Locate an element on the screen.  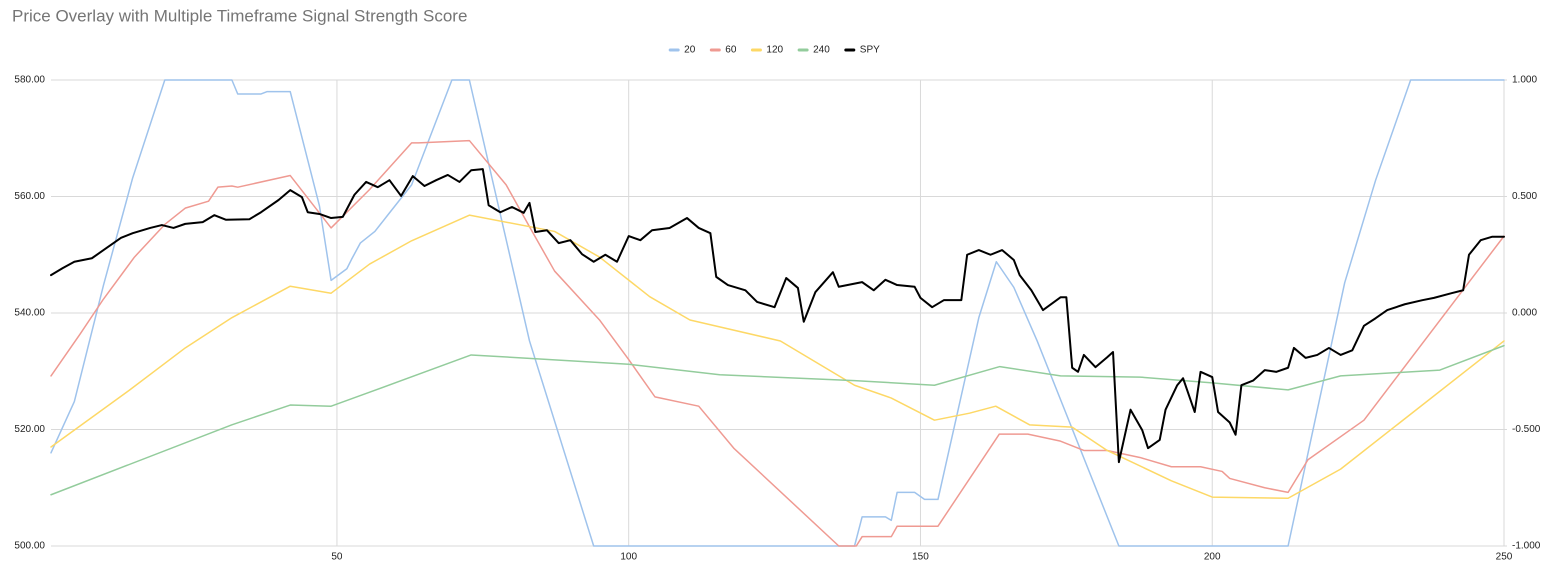
y-tick-label: 560.00 is located at coordinates (29, 196).